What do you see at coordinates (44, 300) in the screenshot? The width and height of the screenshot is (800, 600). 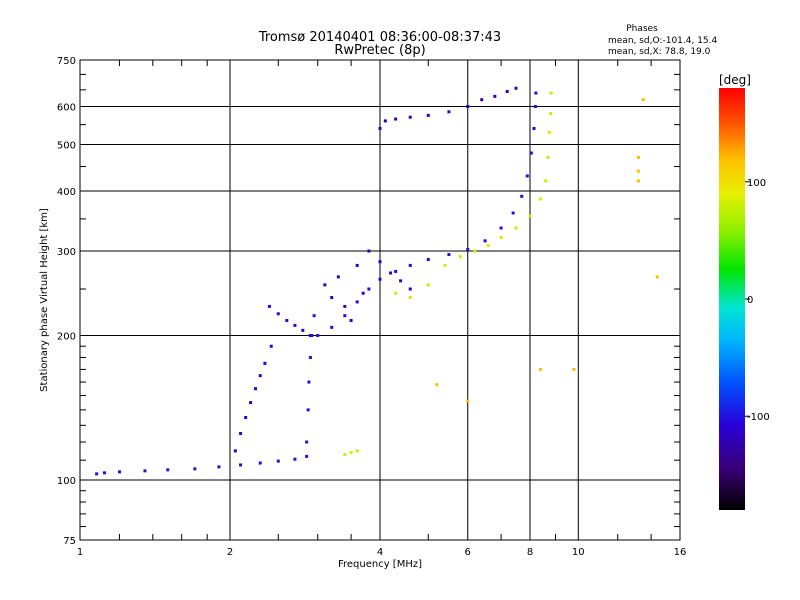 I see `y-axis-label: Stationary phase Virtual Height [km]` at bounding box center [44, 300].